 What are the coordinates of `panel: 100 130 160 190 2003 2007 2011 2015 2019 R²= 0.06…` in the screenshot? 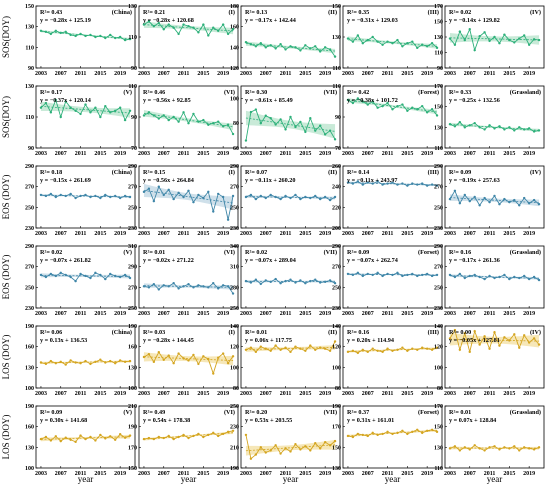 It's located at (80, 360).